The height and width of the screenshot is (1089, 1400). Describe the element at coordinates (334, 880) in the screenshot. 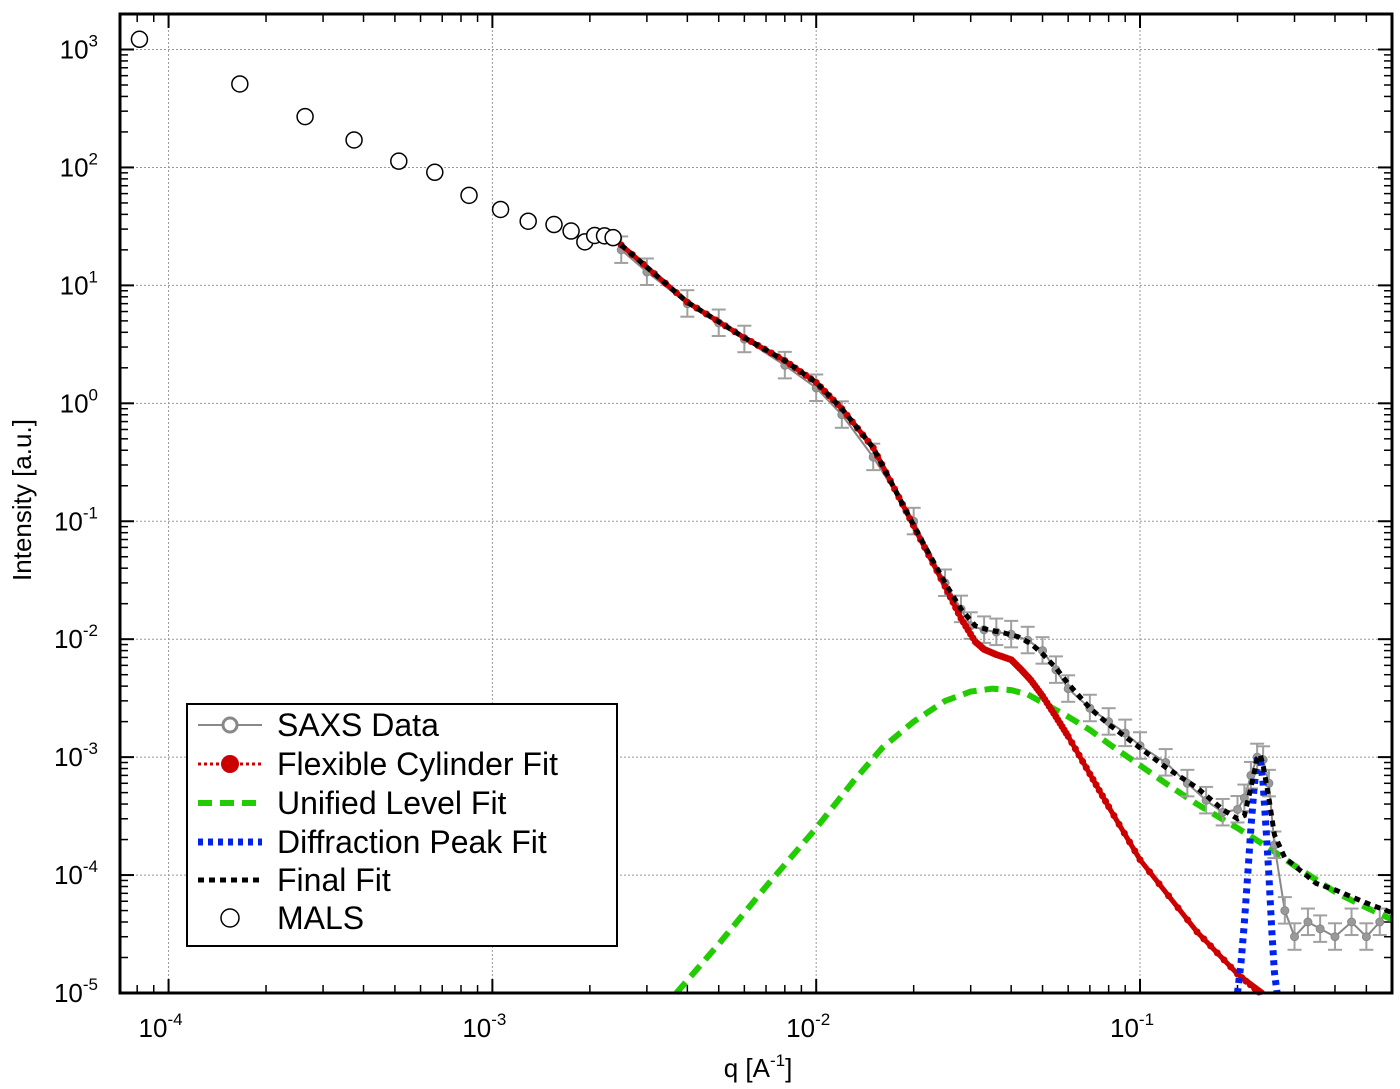

I see `legend-label: Final Fit` at that location.